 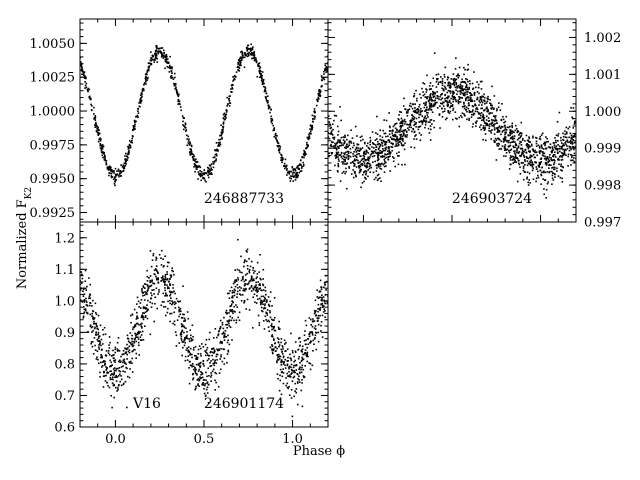 What do you see at coordinates (115, 439) in the screenshot?
I see `x-tick-label: 0.0` at bounding box center [115, 439].